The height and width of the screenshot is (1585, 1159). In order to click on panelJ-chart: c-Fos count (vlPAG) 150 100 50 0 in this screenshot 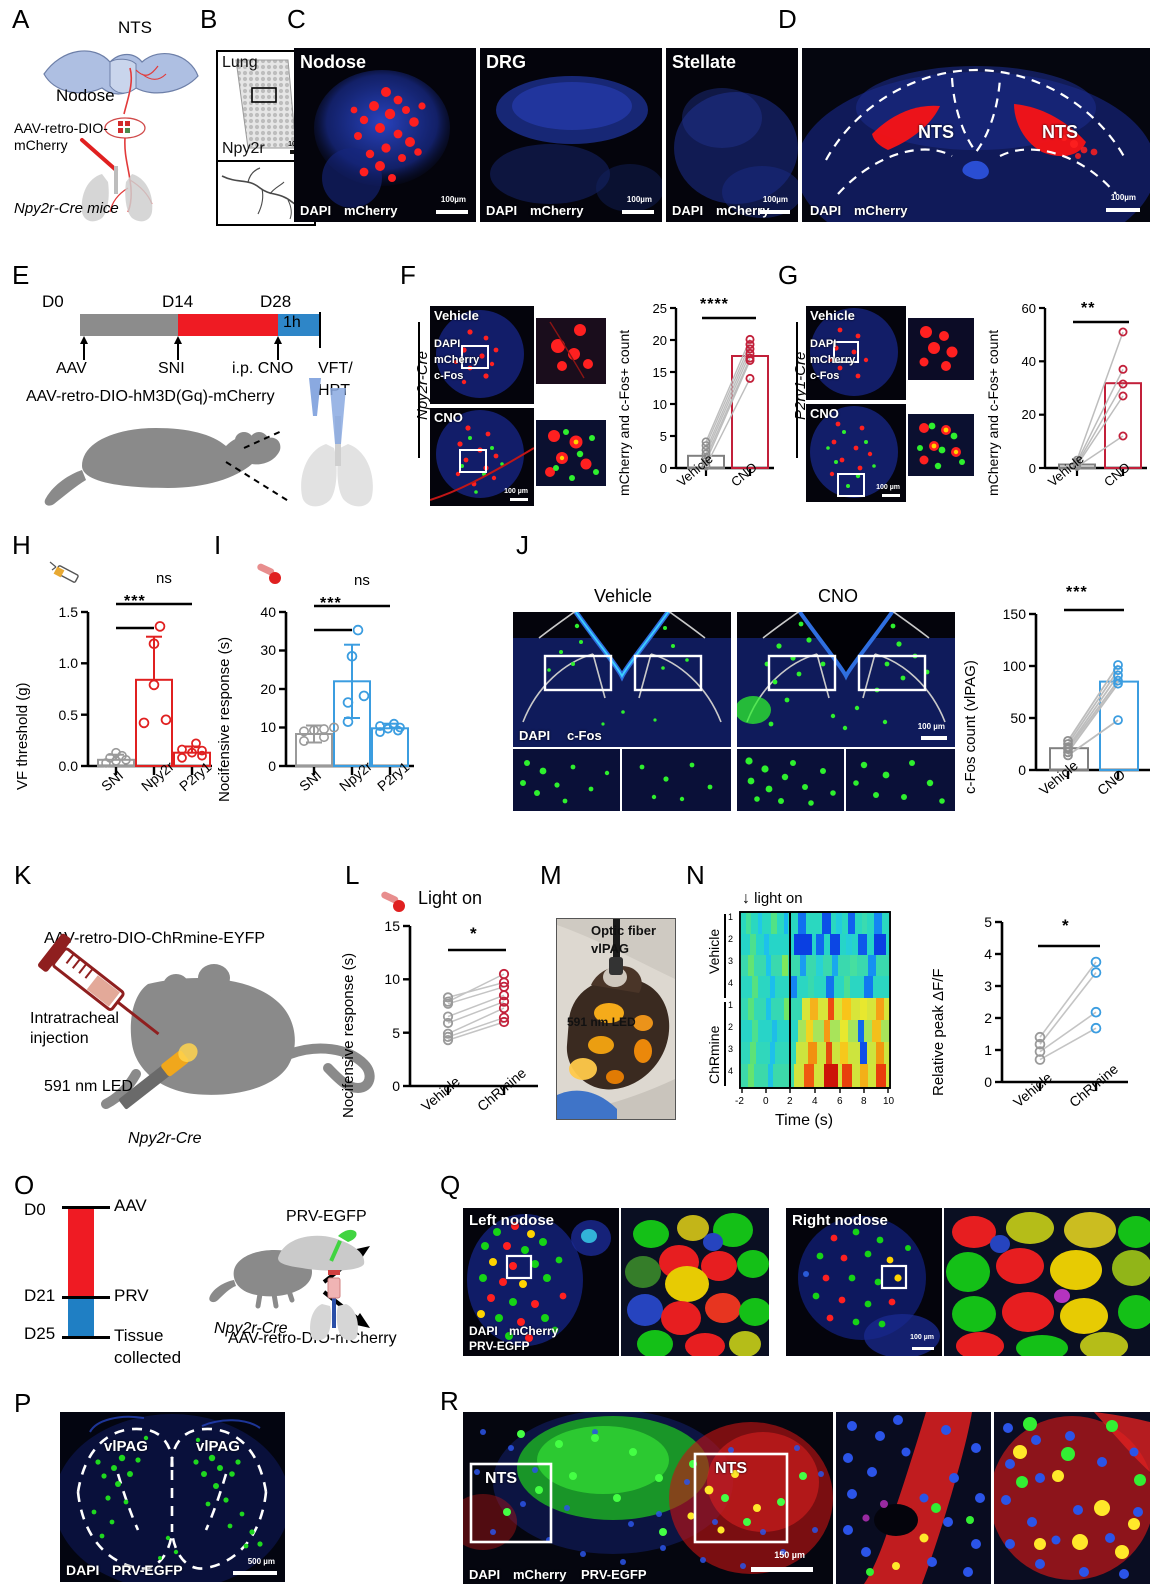, I will do `click(1057, 700)`.